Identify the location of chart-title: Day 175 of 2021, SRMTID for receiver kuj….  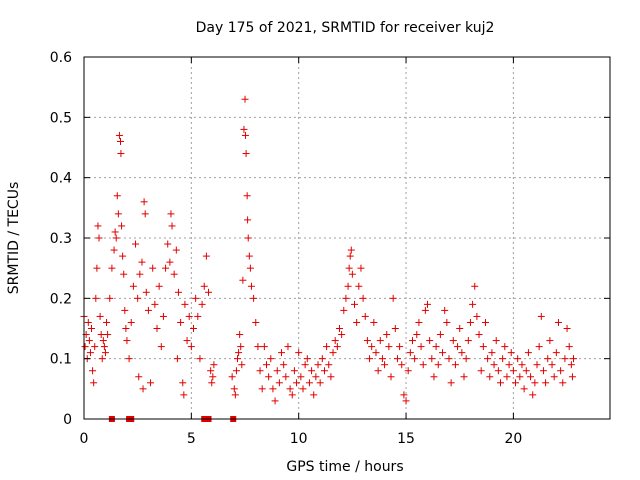
(345, 28).